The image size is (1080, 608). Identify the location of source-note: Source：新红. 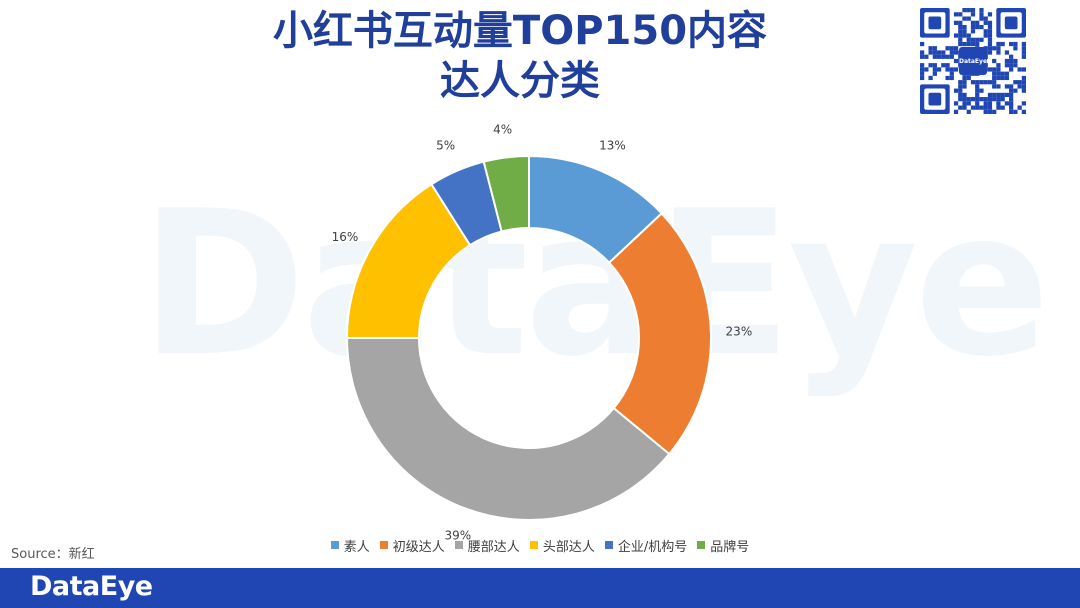
(53, 554).